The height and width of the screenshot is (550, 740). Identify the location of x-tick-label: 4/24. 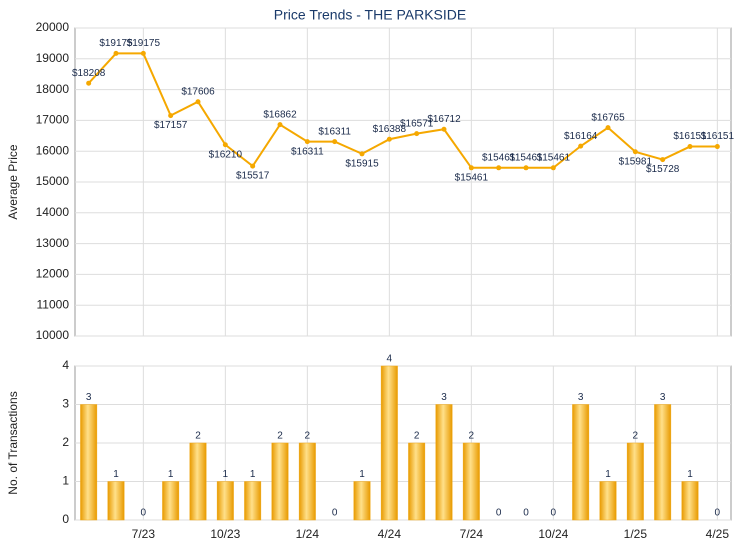
(390, 534).